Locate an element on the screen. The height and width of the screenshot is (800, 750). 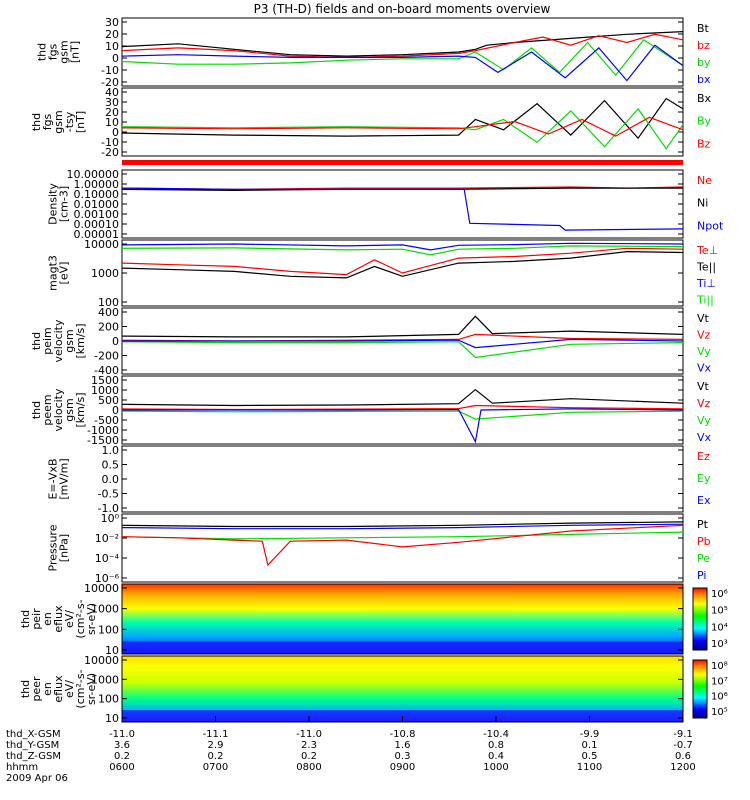
y-axis-label: E=-VxB[mV/m] is located at coordinates (59, 478).